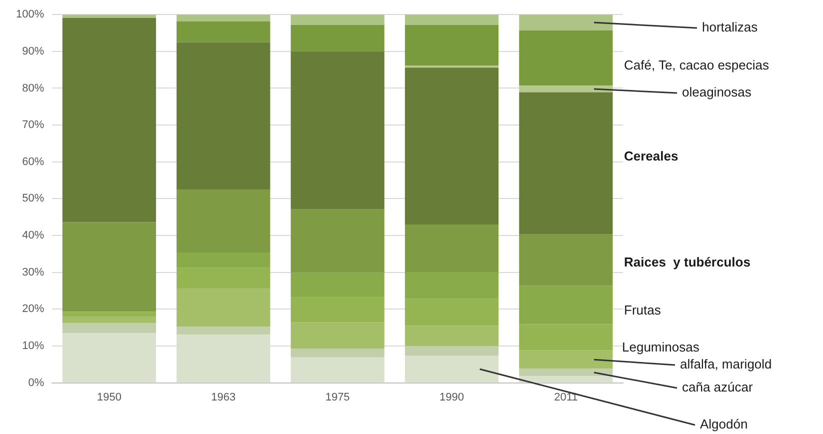 The image size is (823, 434). What do you see at coordinates (33, 51) in the screenshot?
I see `y-tick-label: 90%` at bounding box center [33, 51].